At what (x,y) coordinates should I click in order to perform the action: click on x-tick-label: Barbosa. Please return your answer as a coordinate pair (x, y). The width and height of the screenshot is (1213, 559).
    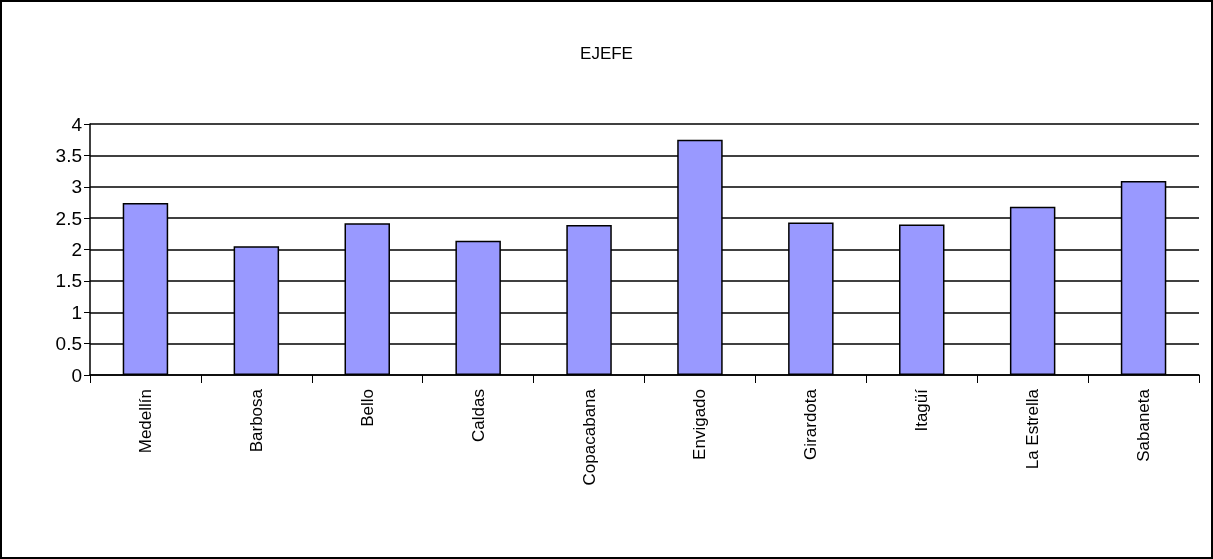
    Looking at the image, I should click on (256, 420).